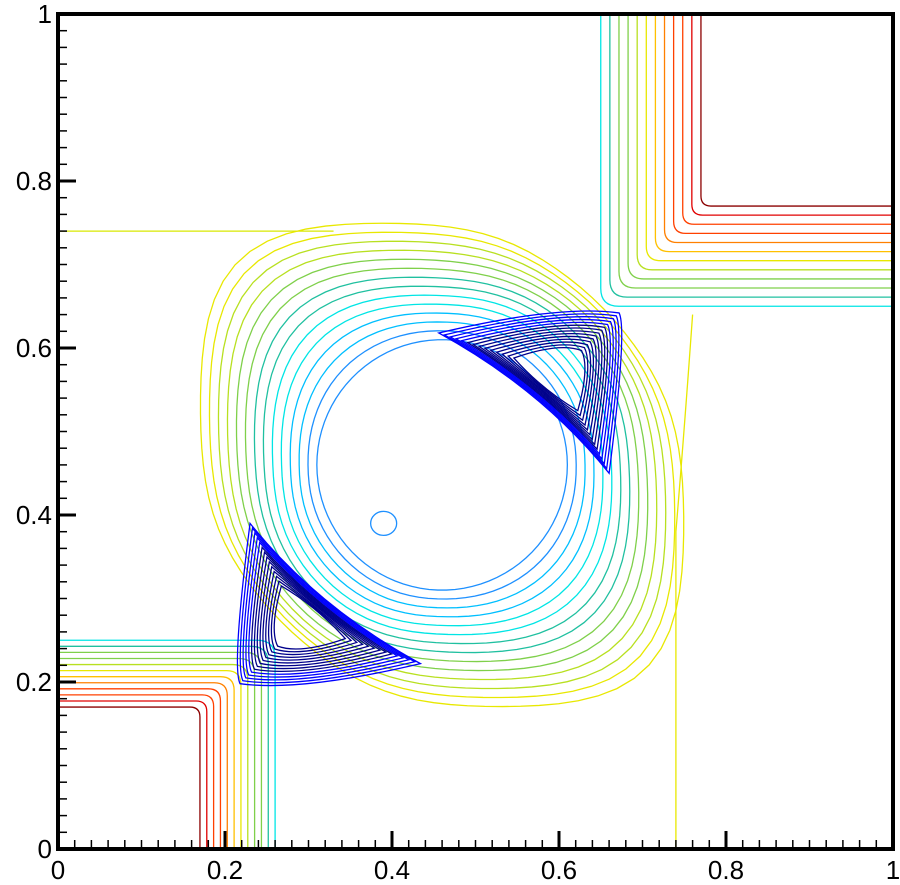  I want to click on x-tick-label: 0.2, so click(225, 870).